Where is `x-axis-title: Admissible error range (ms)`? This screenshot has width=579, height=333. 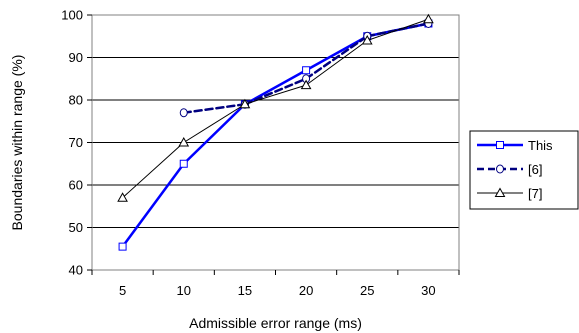
x-axis-title: Admissible error range (ms) is located at coordinates (275, 323).